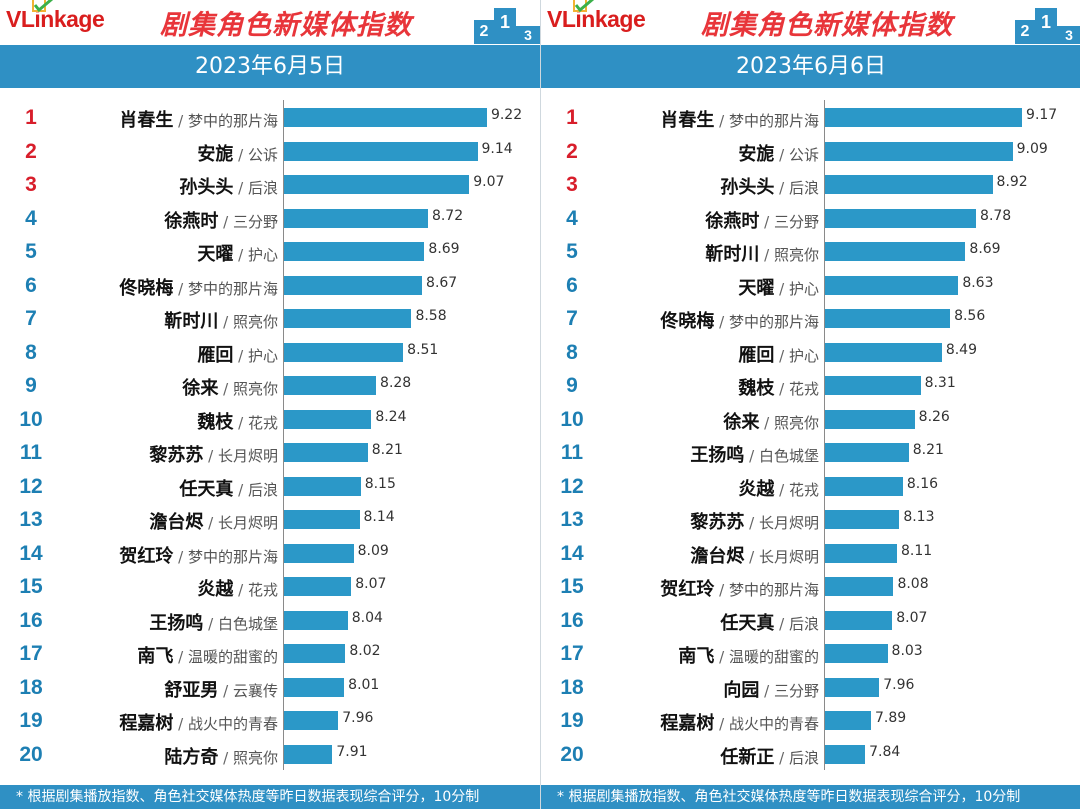  What do you see at coordinates (687, 589) in the screenshot?
I see `character-name: 贺红玲` at bounding box center [687, 589].